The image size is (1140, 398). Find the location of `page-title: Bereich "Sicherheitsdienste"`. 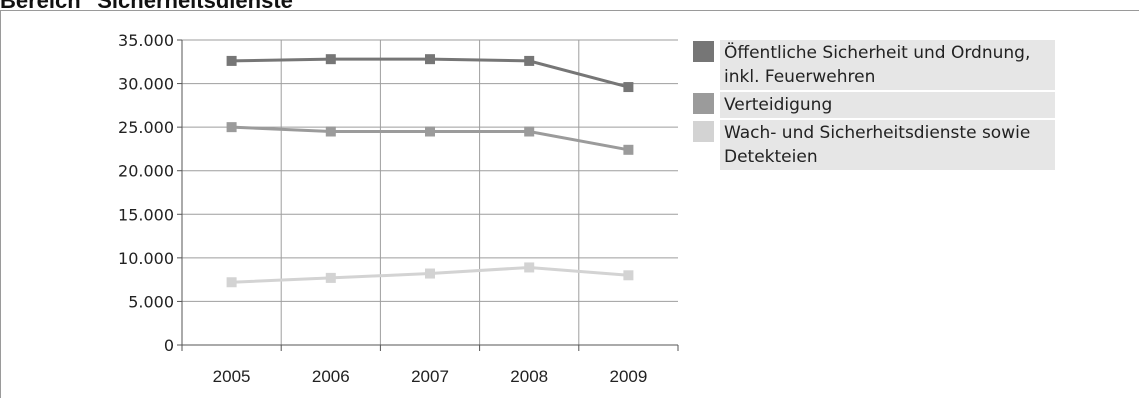

page-title: Bereich "Sicherheitsdienste" is located at coordinates (152, 6).